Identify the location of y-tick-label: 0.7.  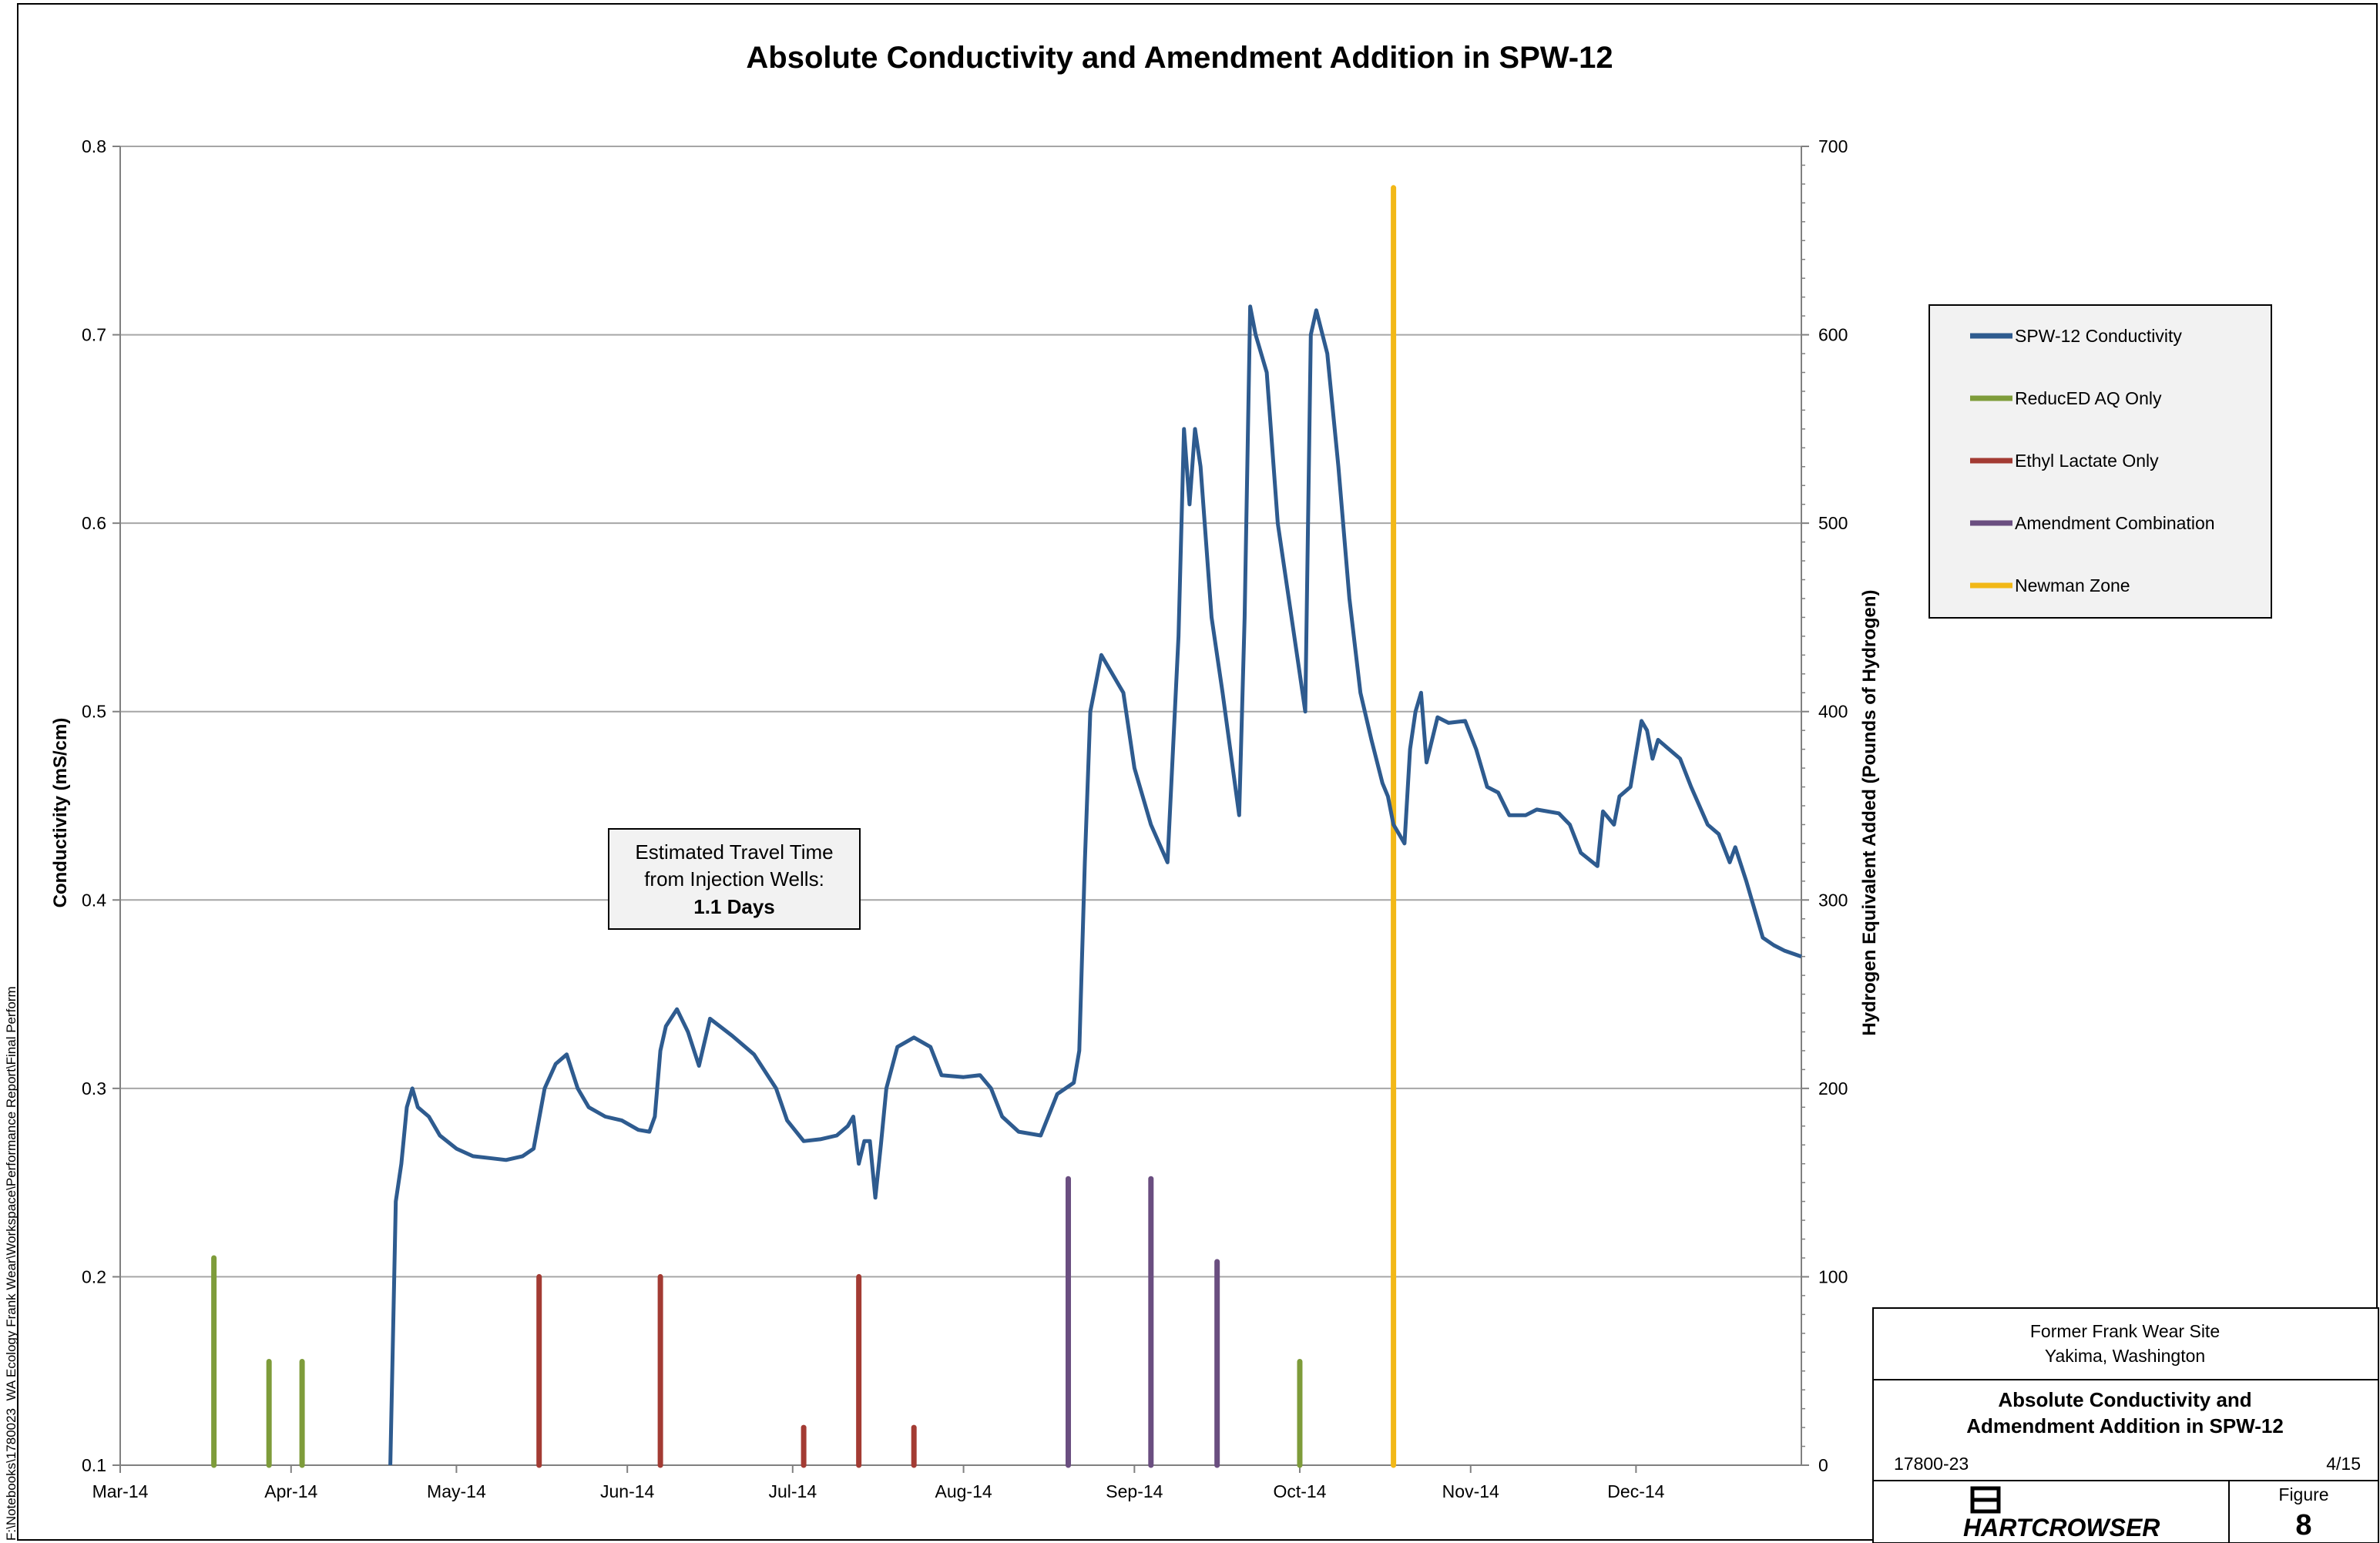
(94, 335).